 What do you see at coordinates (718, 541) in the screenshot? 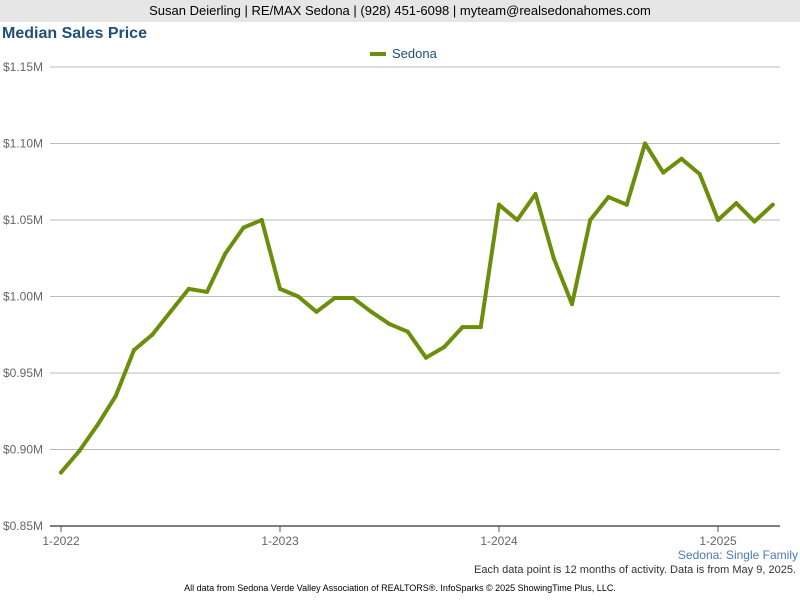
I see `x-tick-label: 1-2025` at bounding box center [718, 541].